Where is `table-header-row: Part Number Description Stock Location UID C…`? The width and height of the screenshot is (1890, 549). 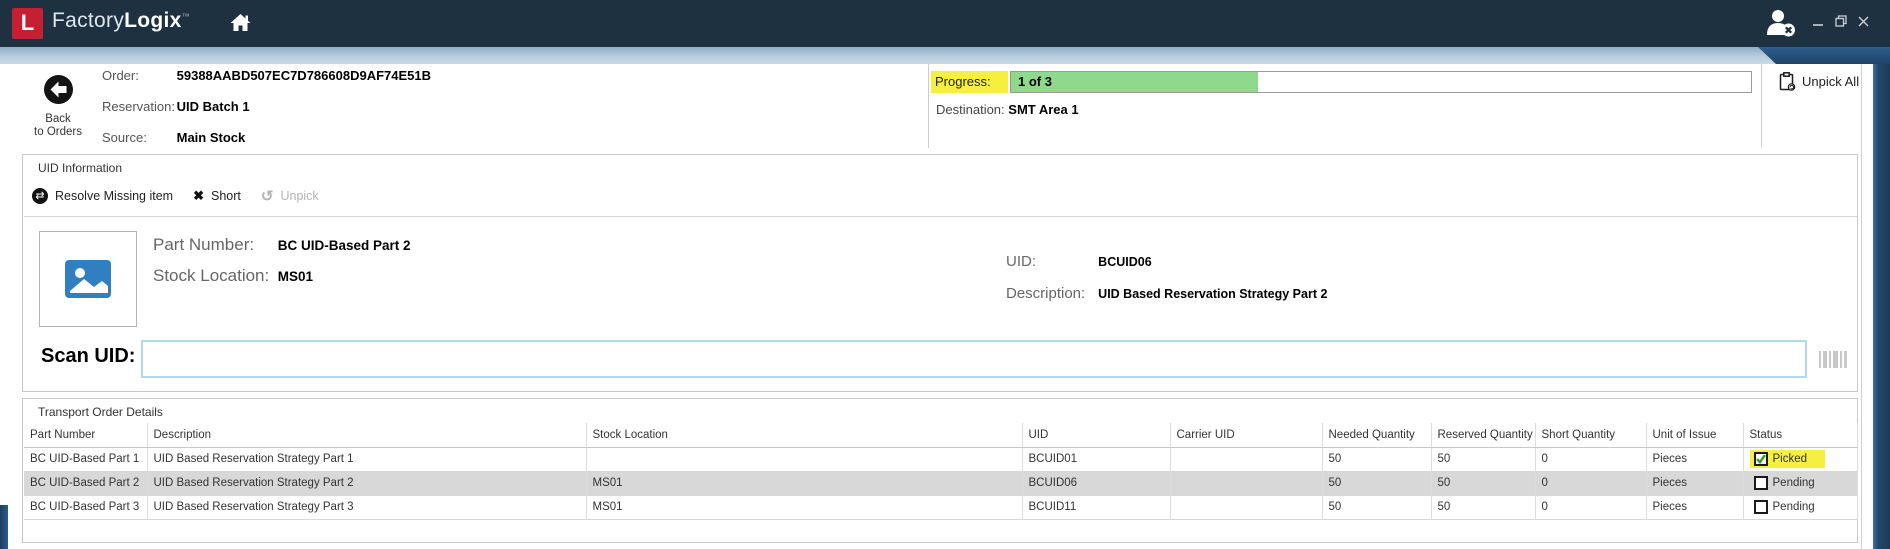 table-header-row: Part Number Description Stock Location UID C… is located at coordinates (941, 435).